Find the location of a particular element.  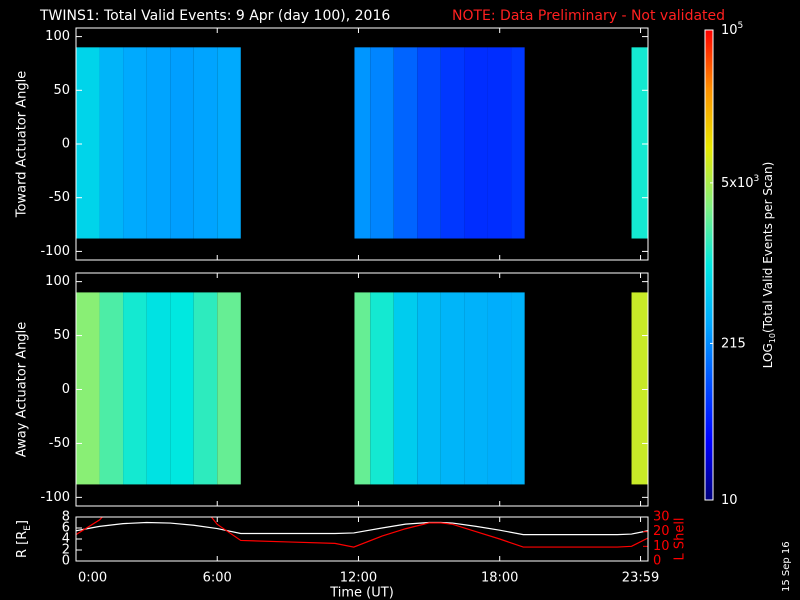

x-tick-label: 23:59 is located at coordinates (640, 578).